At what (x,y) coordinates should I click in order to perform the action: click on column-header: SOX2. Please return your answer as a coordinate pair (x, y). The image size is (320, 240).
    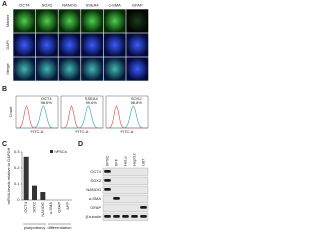
    Looking at the image, I should click on (47, 5).